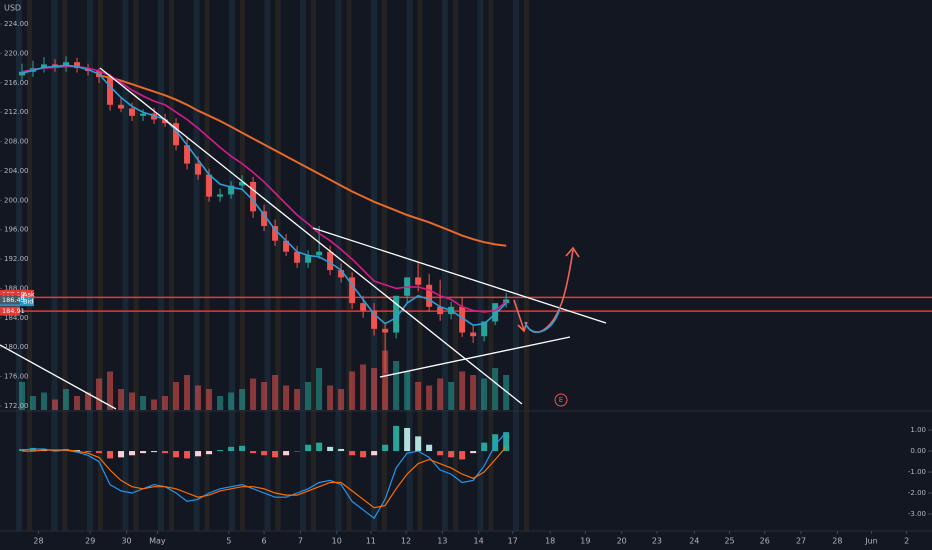 This screenshot has height=550, width=932. I want to click on y-tick-label: 200.00, so click(16, 200).